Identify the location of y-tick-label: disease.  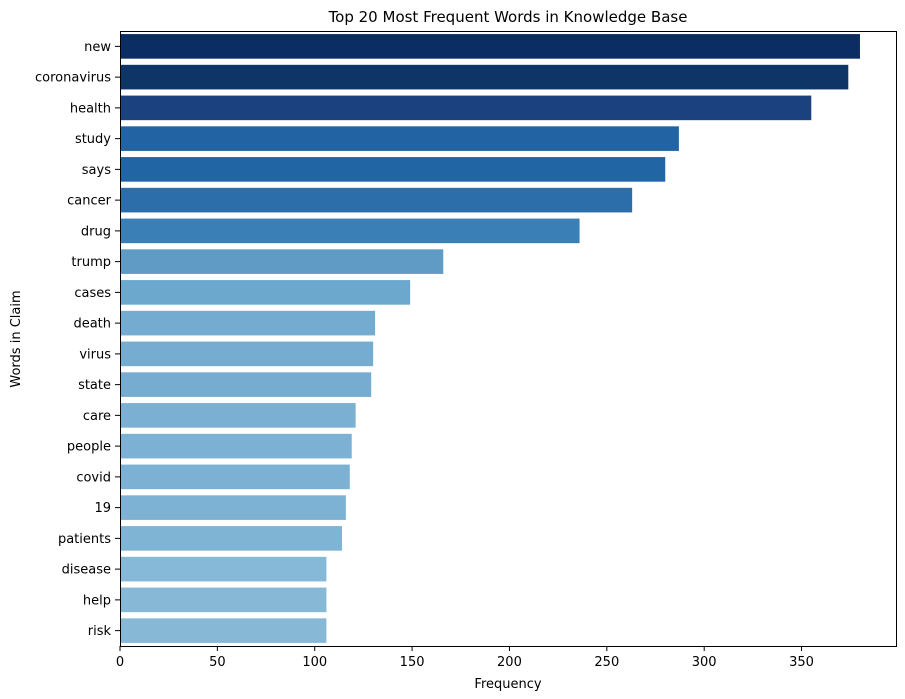
(86, 570).